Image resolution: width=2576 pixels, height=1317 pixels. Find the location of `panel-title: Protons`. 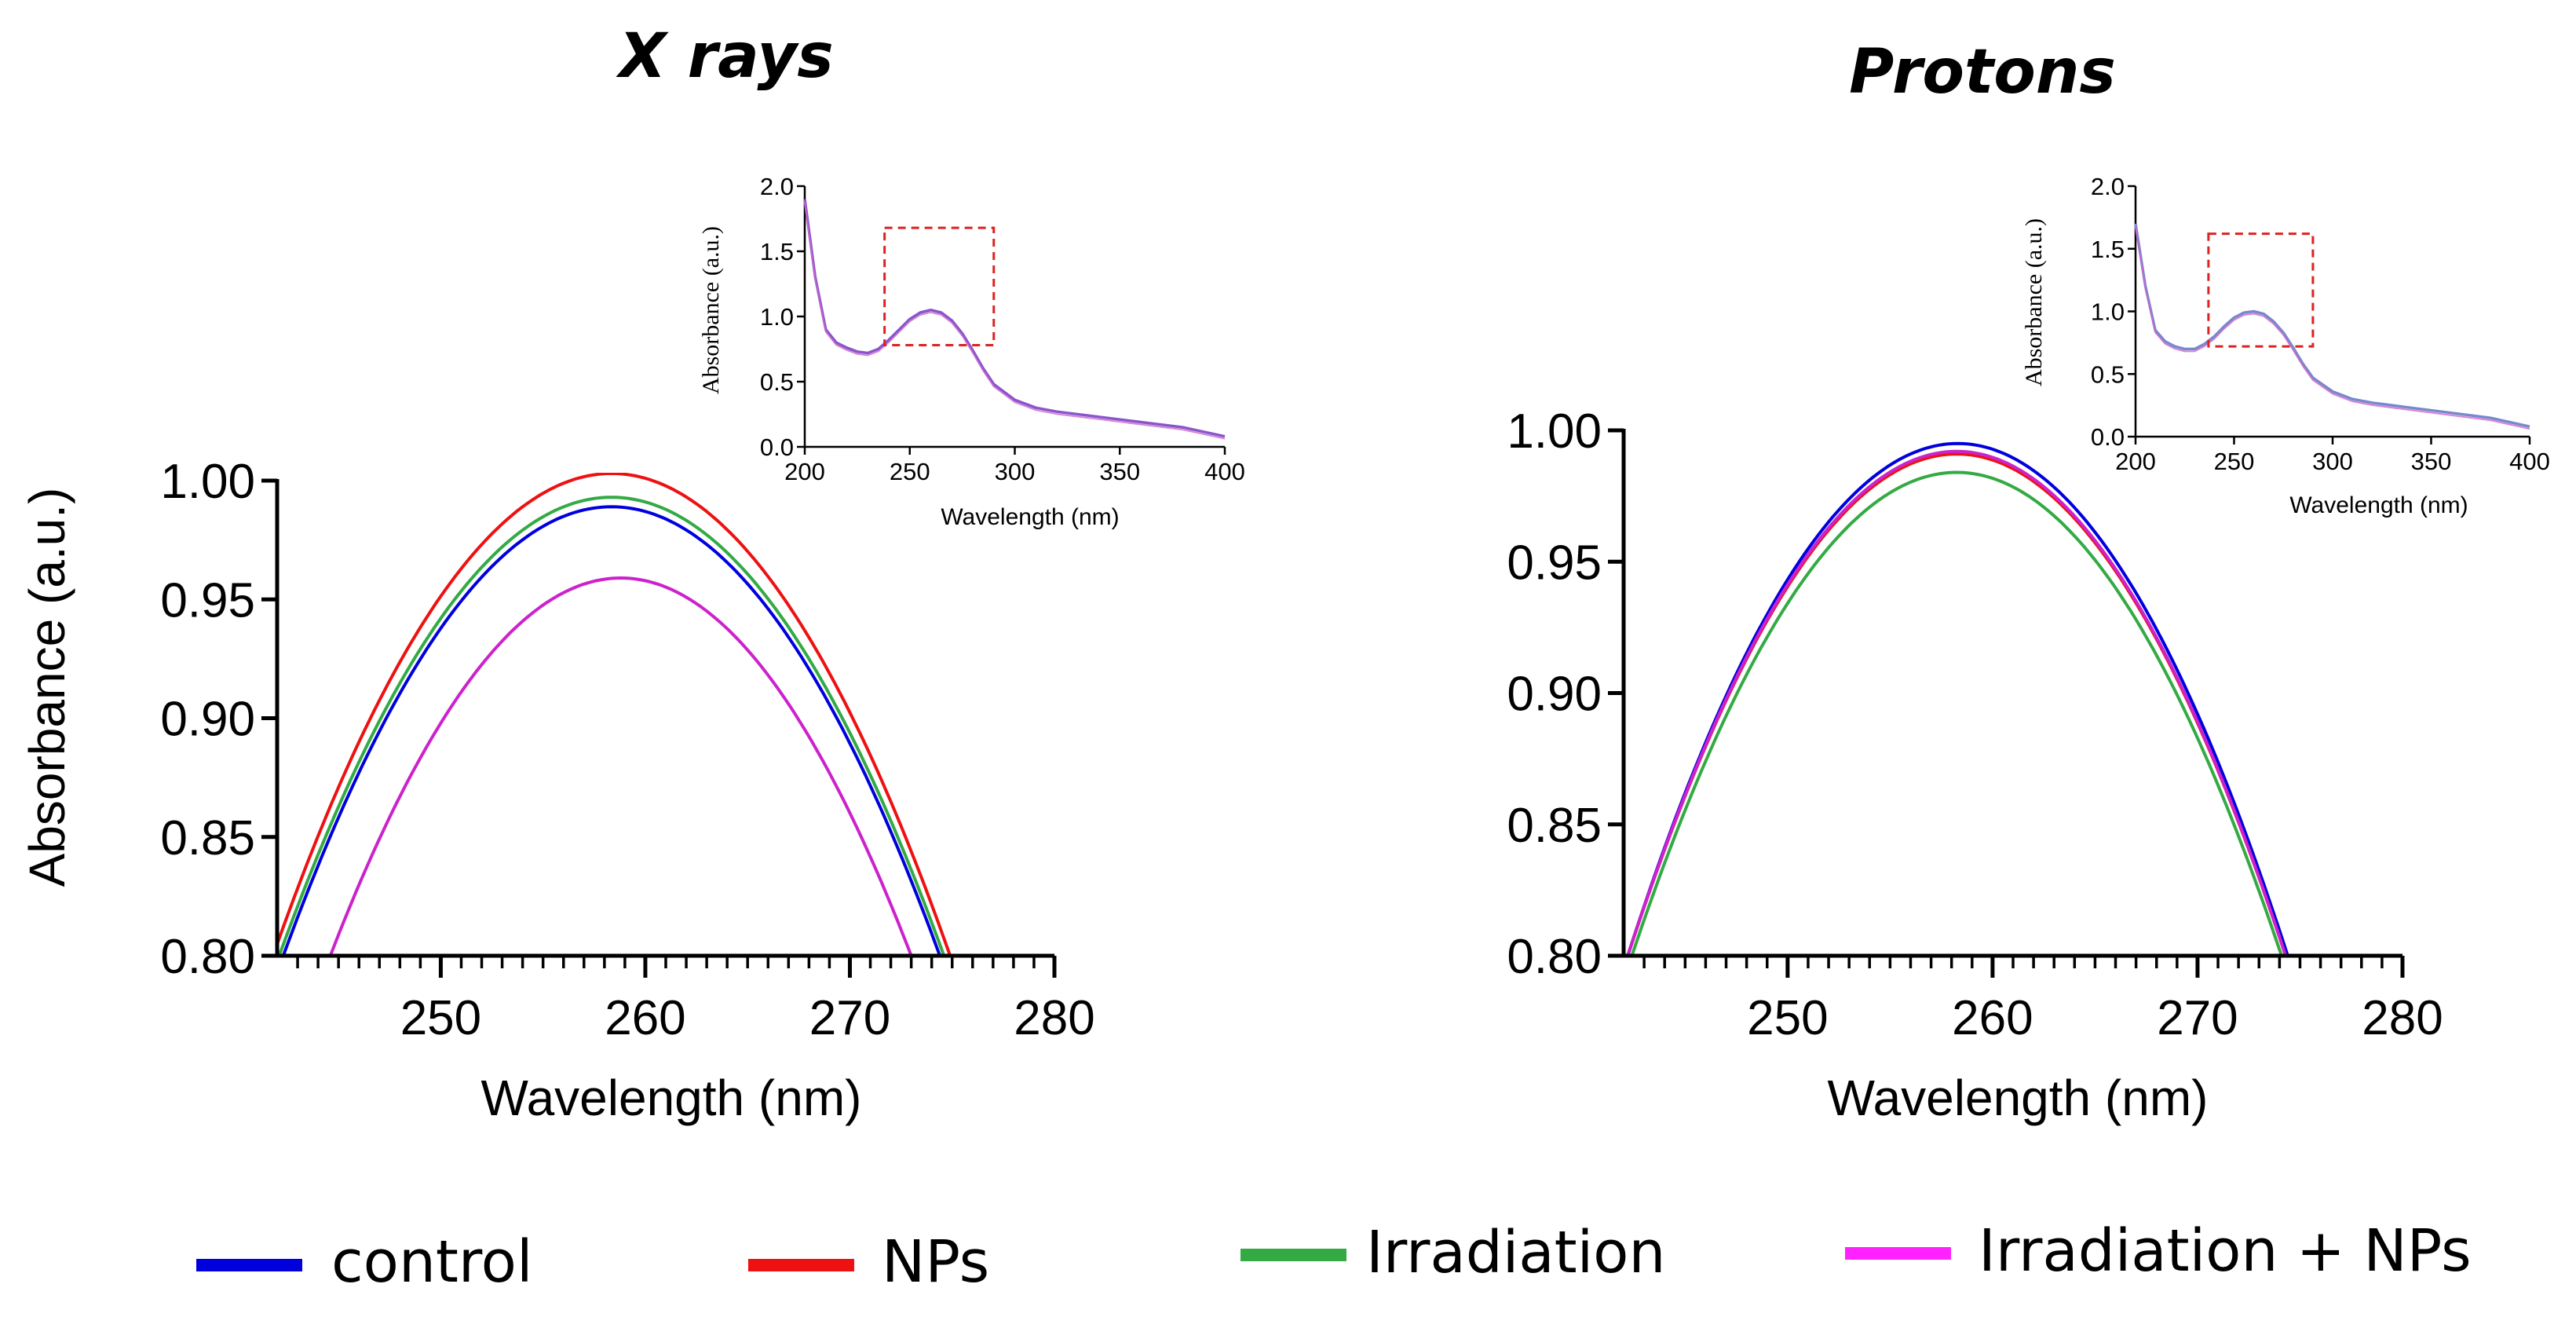

panel-title: Protons is located at coordinates (1982, 72).